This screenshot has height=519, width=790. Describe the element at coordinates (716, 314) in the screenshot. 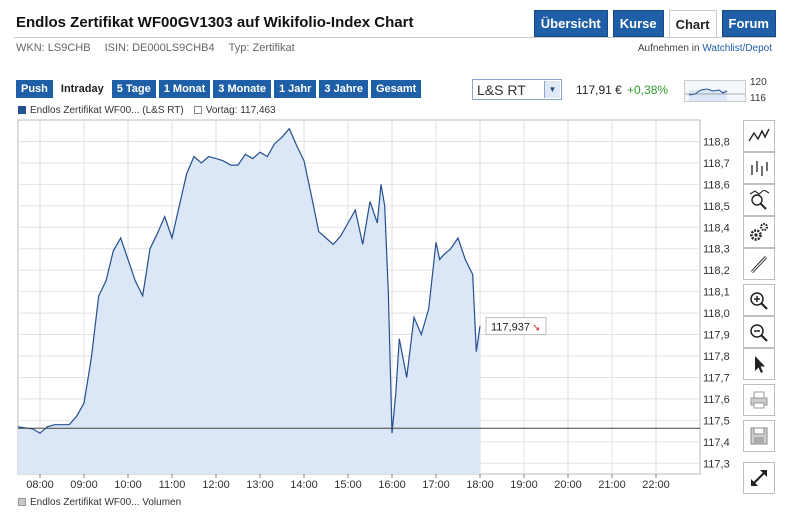

I see `y-tick-label: 118,0` at that location.